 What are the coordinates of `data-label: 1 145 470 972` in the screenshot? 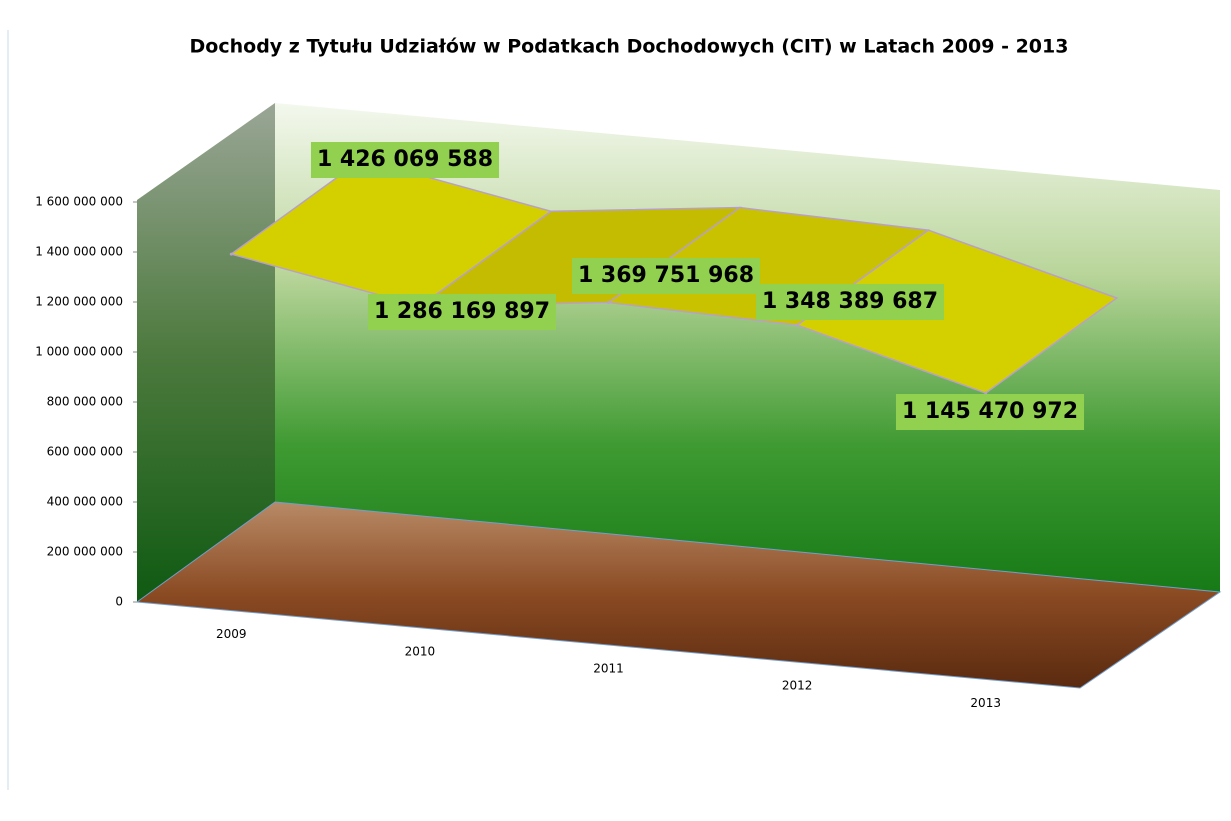 It's located at (990, 412).